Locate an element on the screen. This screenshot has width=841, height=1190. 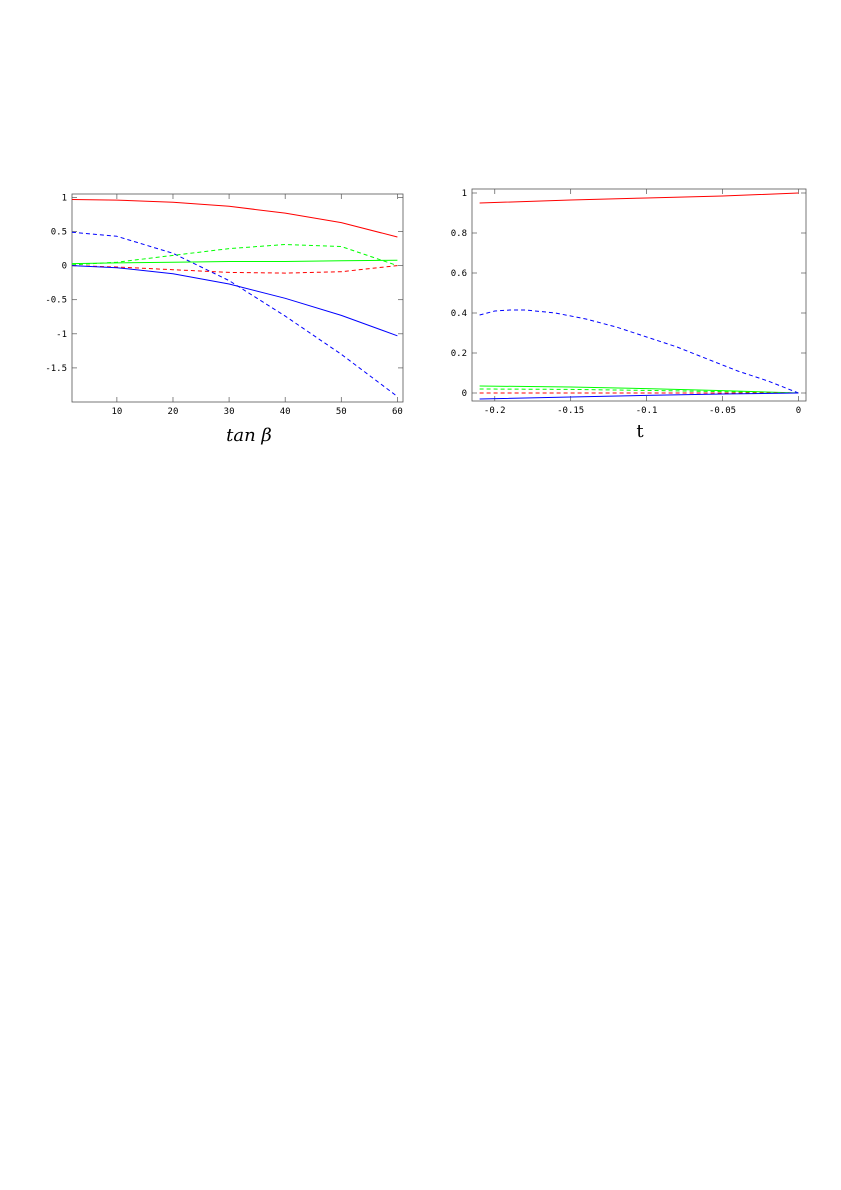
chart-t: -0.2 -0.15 -0.1 -0.05 0 1 0.8 0.6 0.4 0.2 0 t is located at coordinates (629, 315).